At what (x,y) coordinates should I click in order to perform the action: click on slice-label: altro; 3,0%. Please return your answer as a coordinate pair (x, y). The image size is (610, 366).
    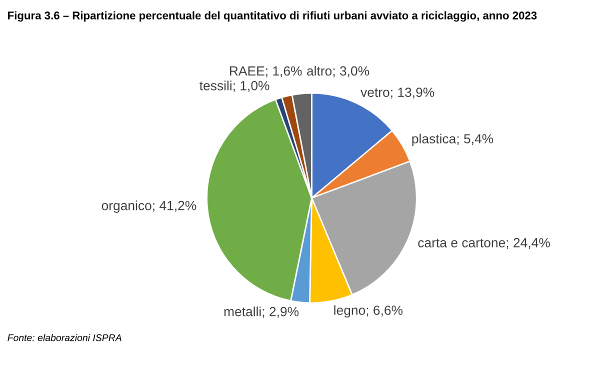
    Looking at the image, I should click on (338, 72).